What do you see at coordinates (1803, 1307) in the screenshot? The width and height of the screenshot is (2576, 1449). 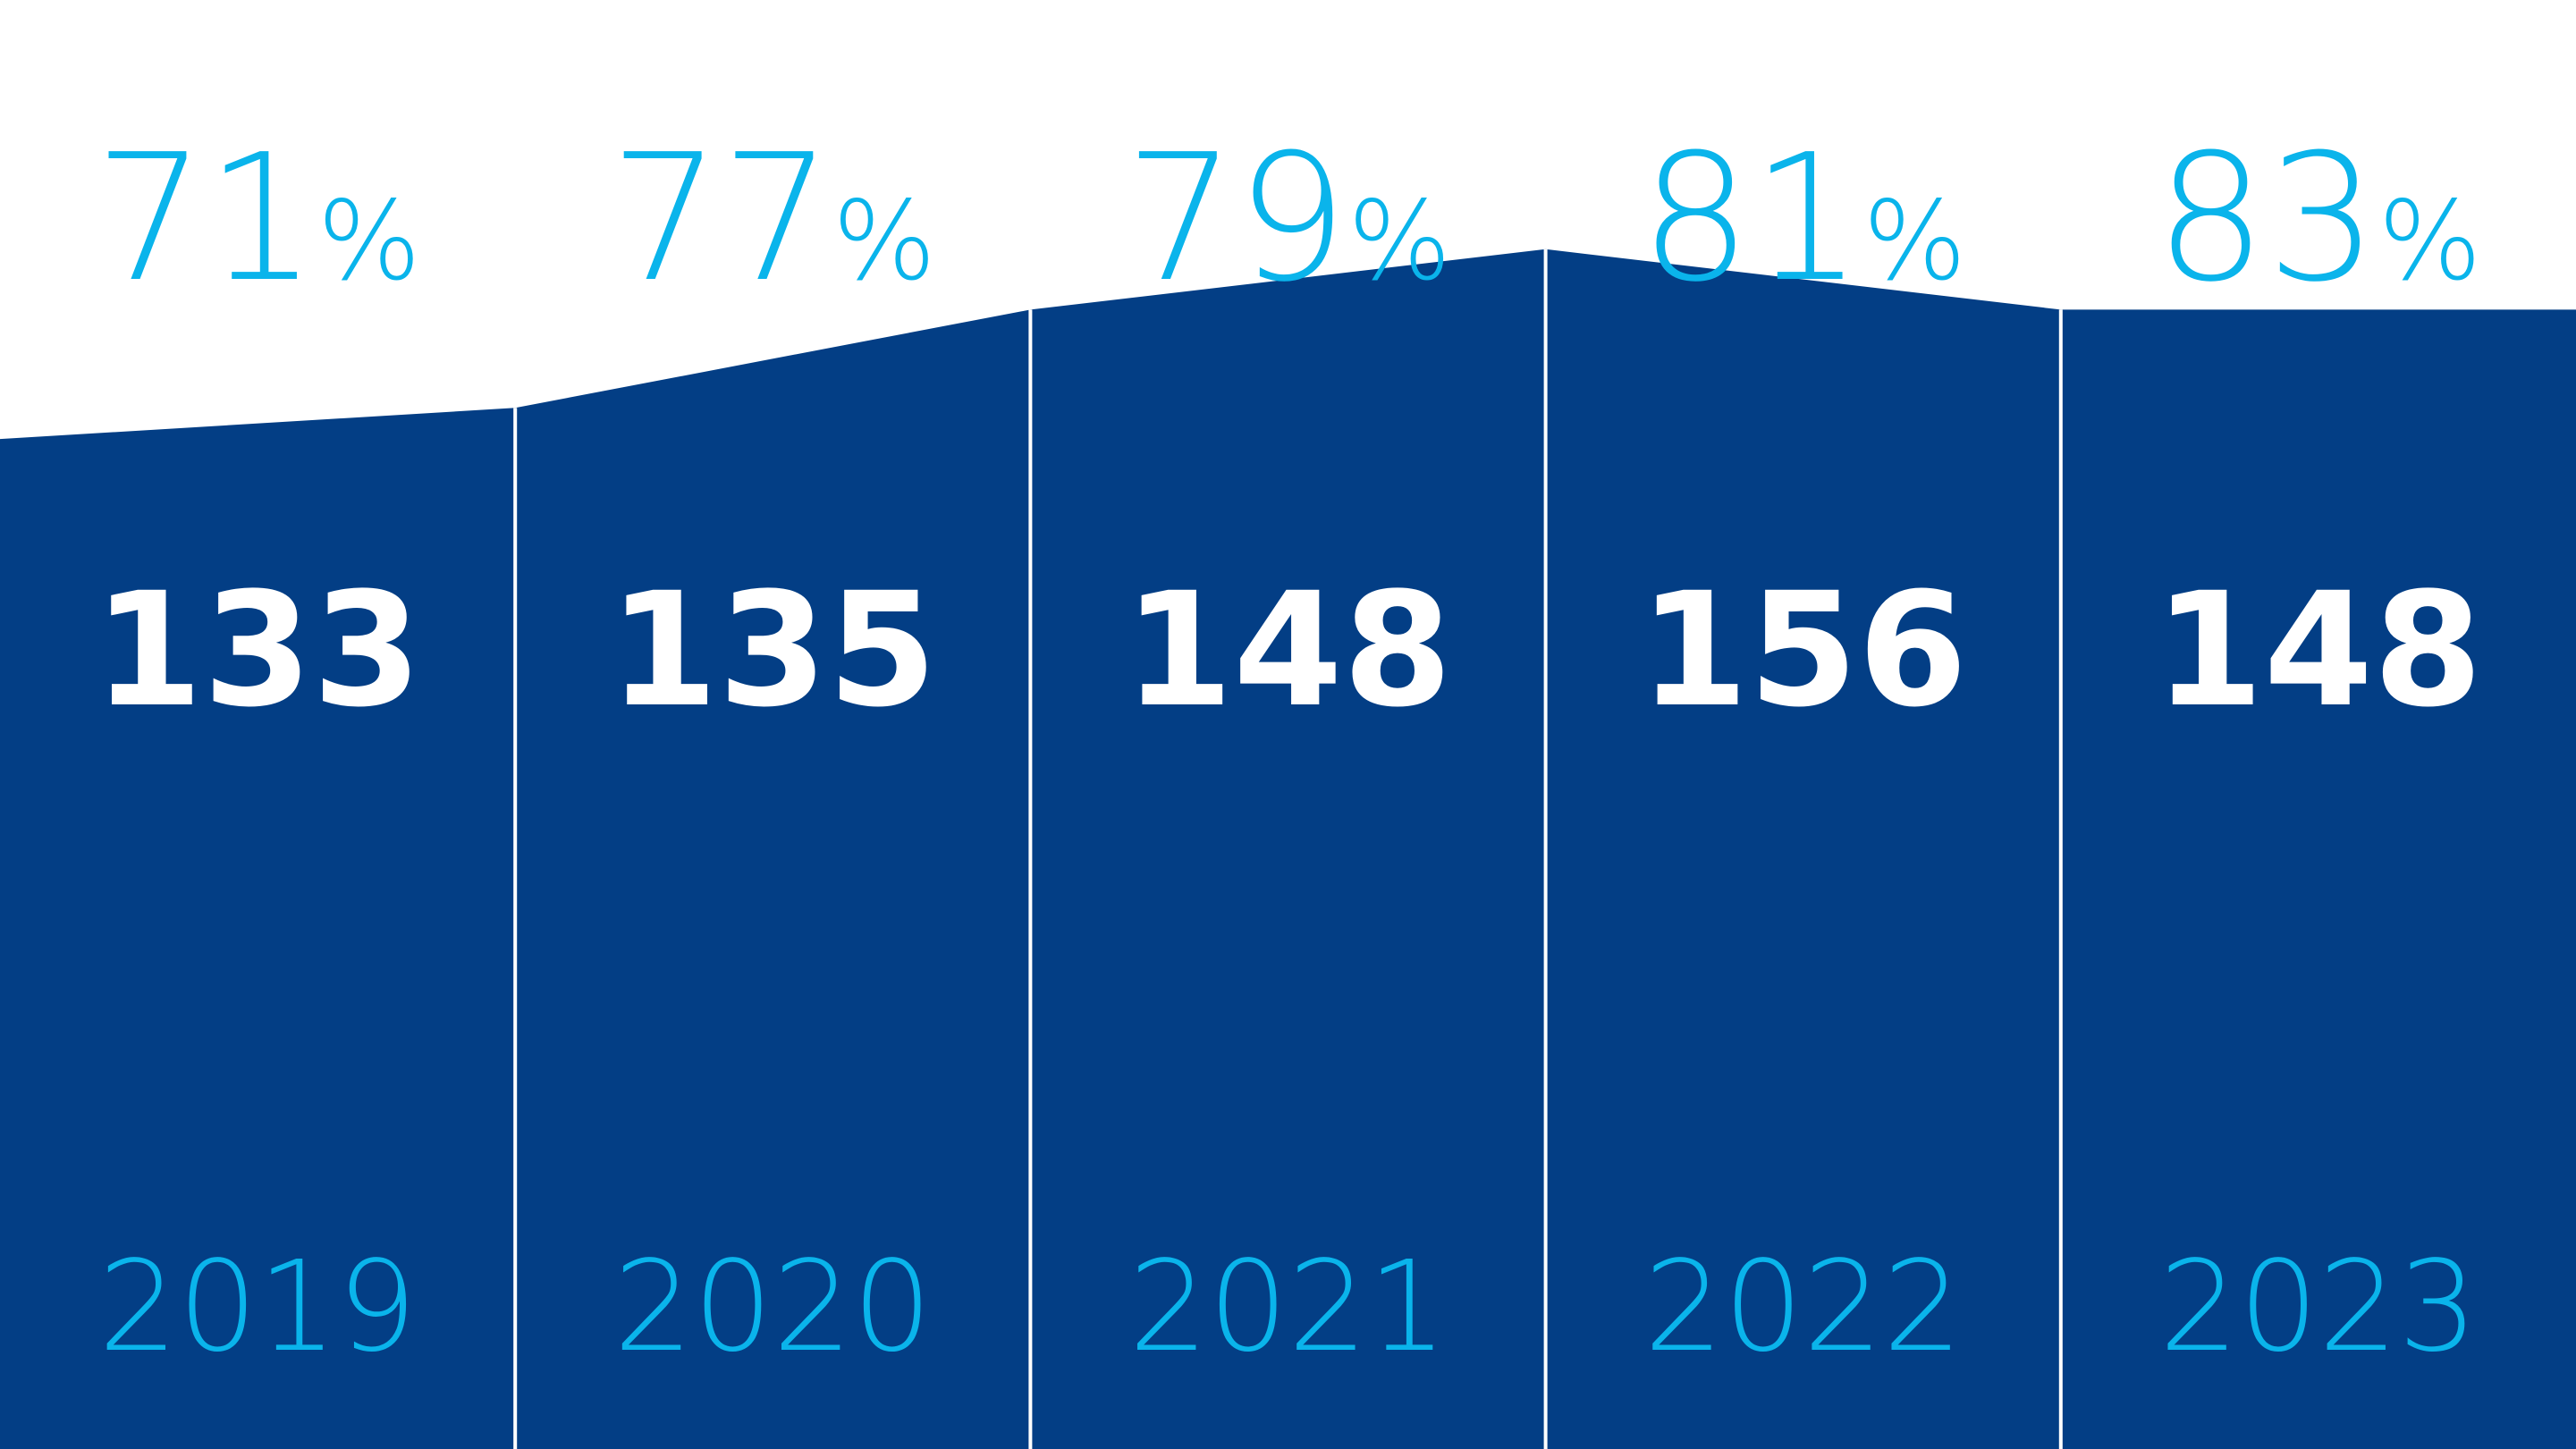 I see `year-label: 2022` at bounding box center [1803, 1307].